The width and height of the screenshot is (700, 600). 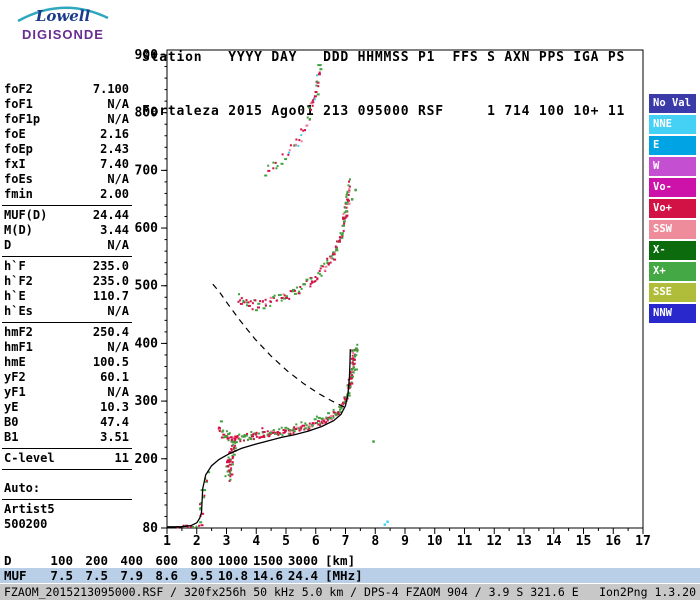 I want to click on param-row: foF1 N/A, so click(x=67, y=104).